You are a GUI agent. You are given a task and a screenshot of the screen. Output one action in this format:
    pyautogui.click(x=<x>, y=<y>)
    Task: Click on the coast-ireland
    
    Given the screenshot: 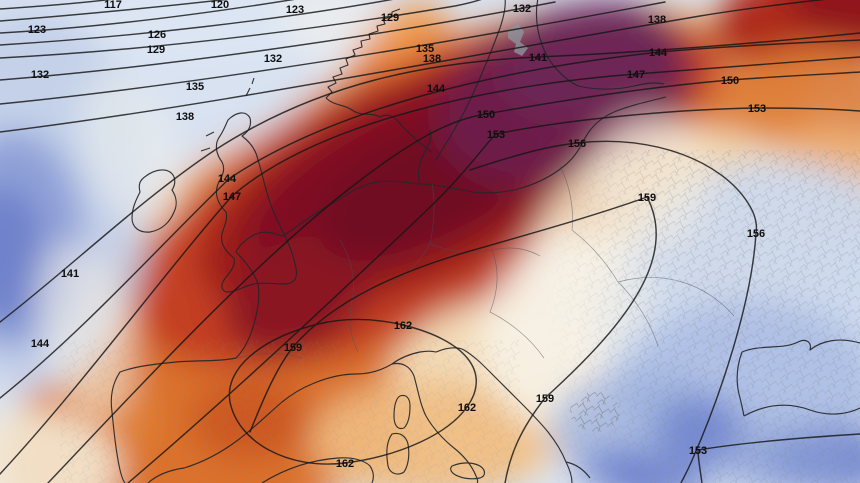 What is the action you would take?
    pyautogui.click(x=154, y=201)
    